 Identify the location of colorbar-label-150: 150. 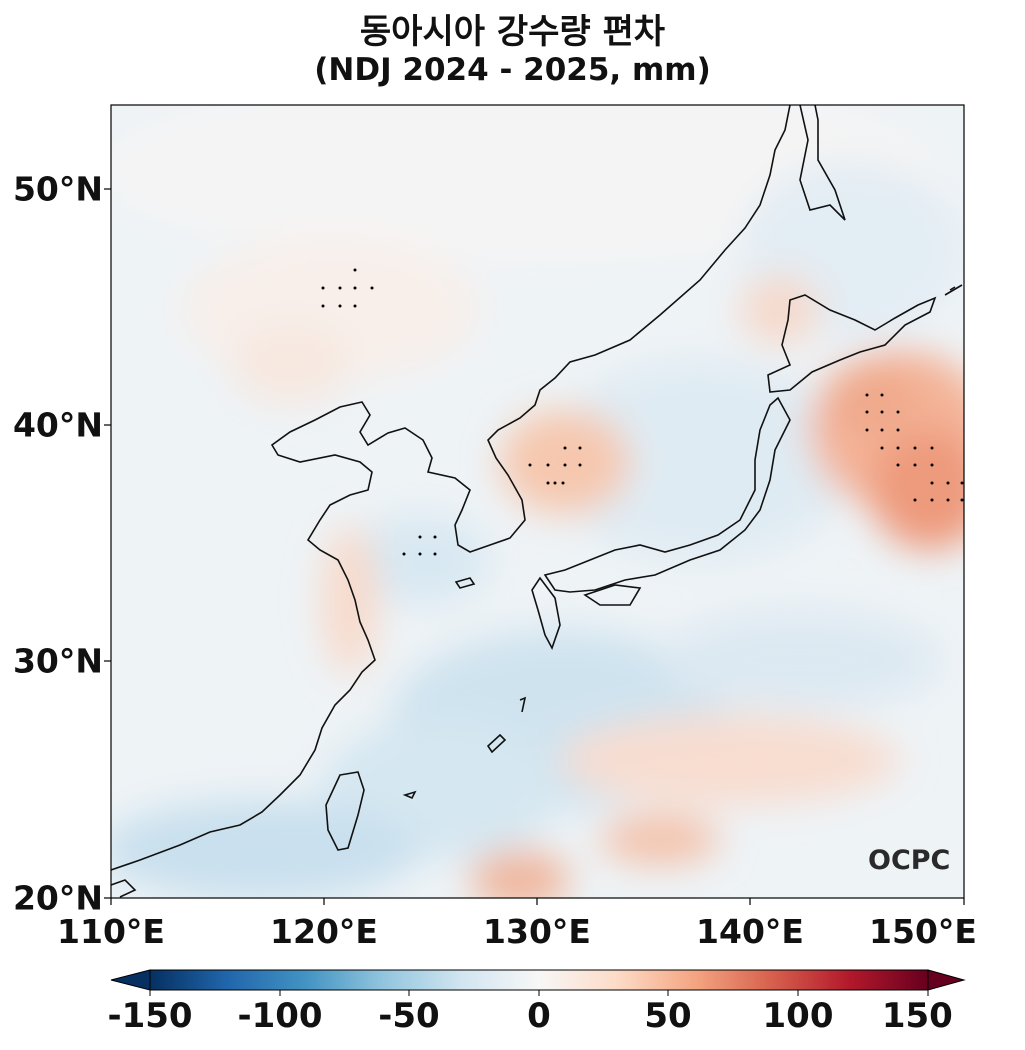
(917, 1016).